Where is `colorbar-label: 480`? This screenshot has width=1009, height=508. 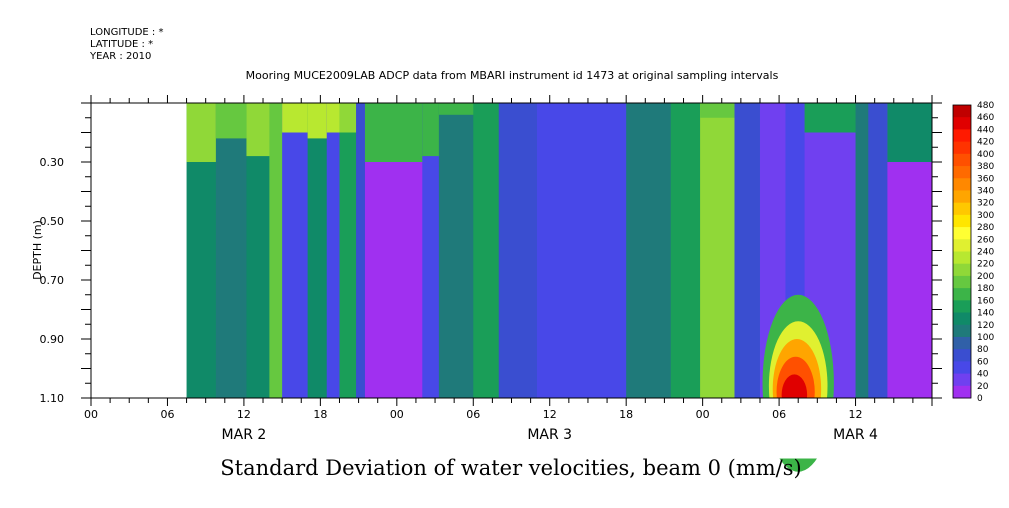 colorbar-label: 480 is located at coordinates (985, 106).